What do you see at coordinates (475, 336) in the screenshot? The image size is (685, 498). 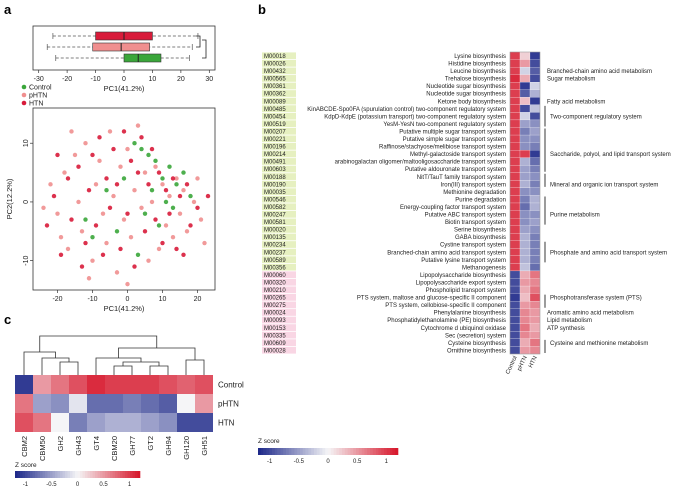 I see `module-name: Sec (secretion) system` at bounding box center [475, 336].